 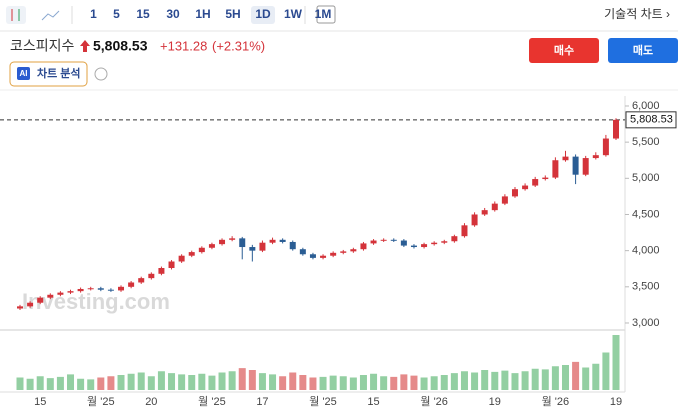 I want to click on buy-button, so click(x=564, y=50).